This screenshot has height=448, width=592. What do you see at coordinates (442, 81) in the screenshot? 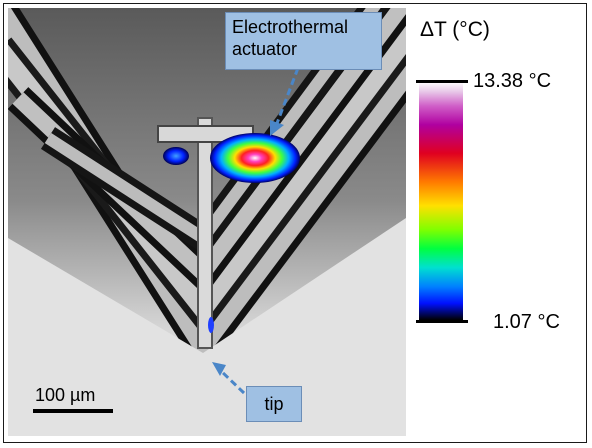
I see `colorbar-max-tick` at bounding box center [442, 81].